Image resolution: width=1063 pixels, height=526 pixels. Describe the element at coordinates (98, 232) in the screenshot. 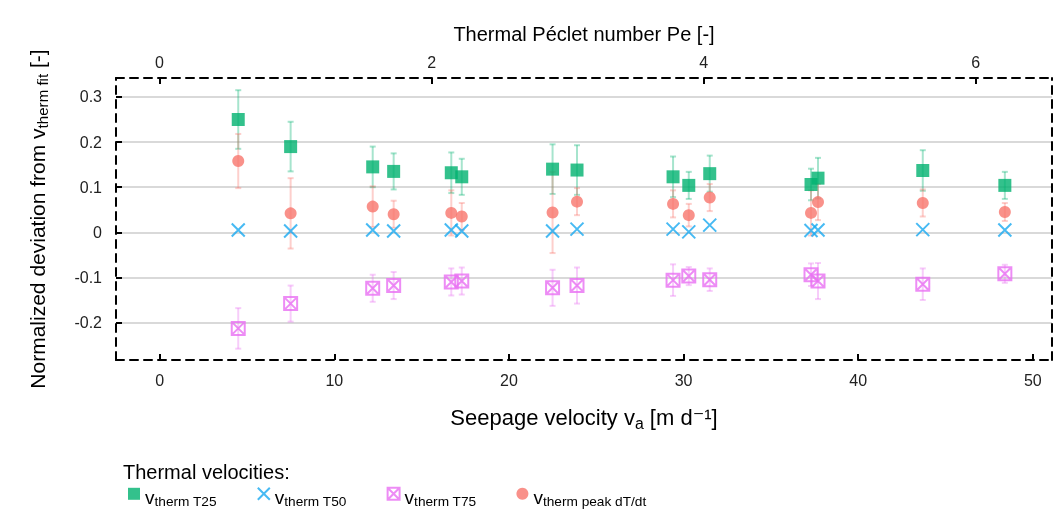

I see `y-tick-label: 0` at that location.